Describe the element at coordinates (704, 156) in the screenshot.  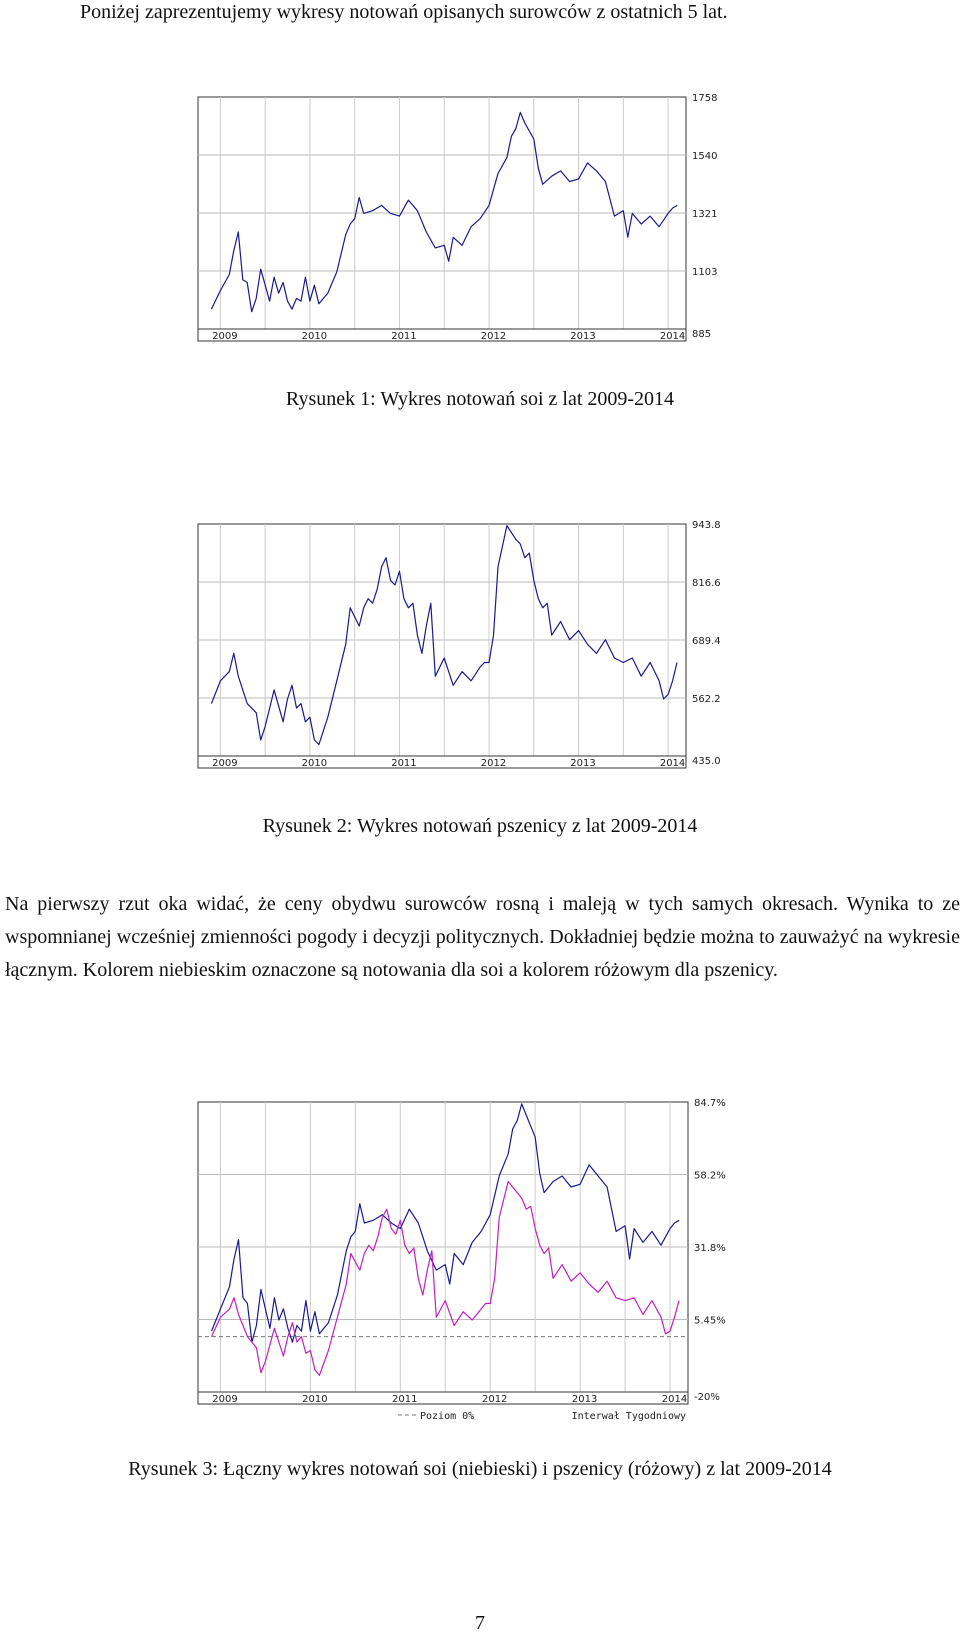
I see `y-tick-label: 1540` at that location.